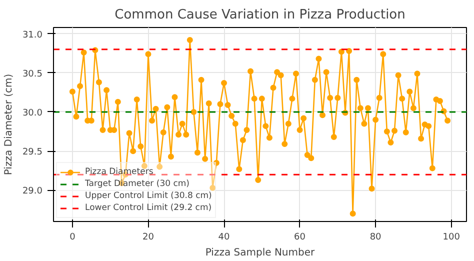  What do you see at coordinates (32, 191) in the screenshot?
I see `y-tick-label: 29.0` at bounding box center [32, 191].